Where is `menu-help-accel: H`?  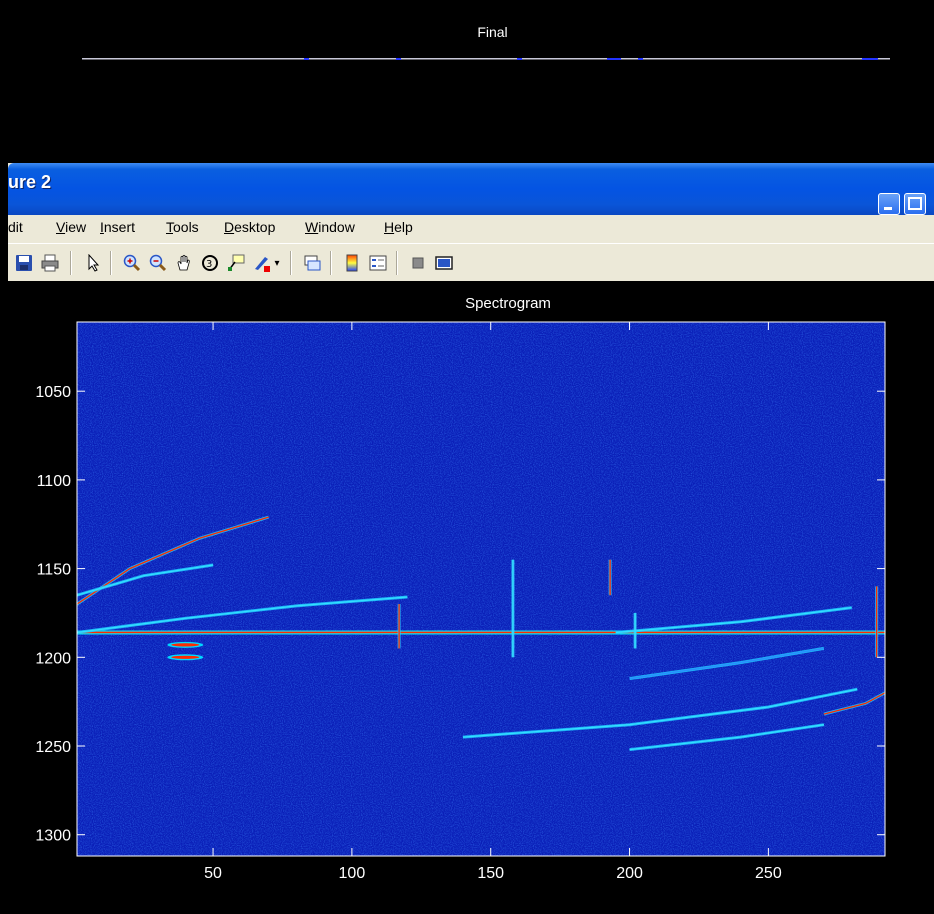 menu-help-accel: H is located at coordinates (389, 227).